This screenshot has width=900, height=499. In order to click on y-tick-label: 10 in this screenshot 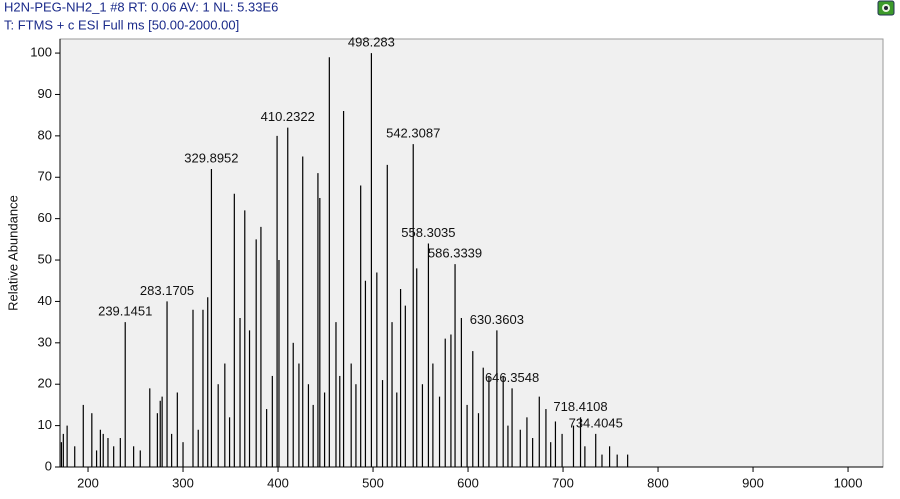, I will do `click(45, 424)`.